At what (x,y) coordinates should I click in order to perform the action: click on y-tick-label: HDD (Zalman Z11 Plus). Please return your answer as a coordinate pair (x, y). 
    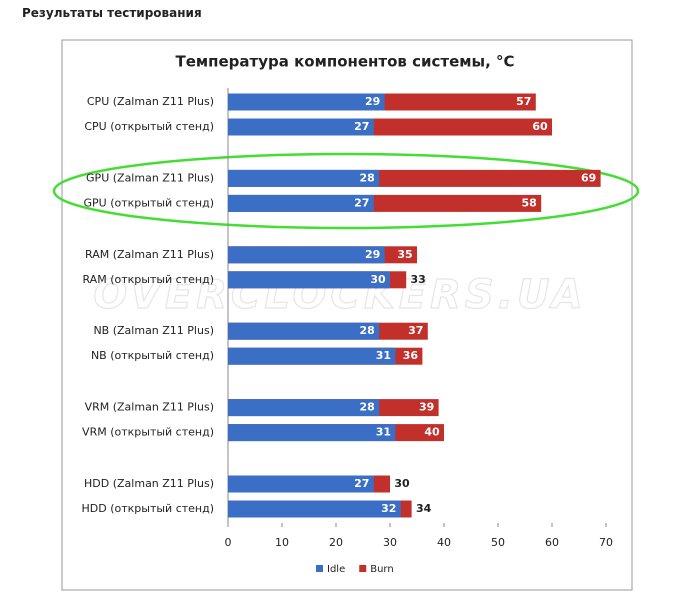
    Looking at the image, I should click on (149, 483).